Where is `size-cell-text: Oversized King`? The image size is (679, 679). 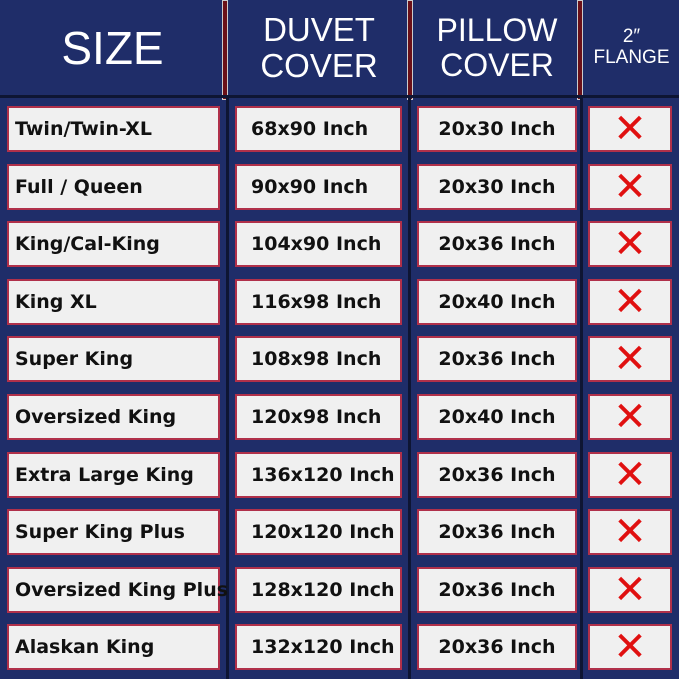
size-cell-text: Oversized King is located at coordinates (96, 417).